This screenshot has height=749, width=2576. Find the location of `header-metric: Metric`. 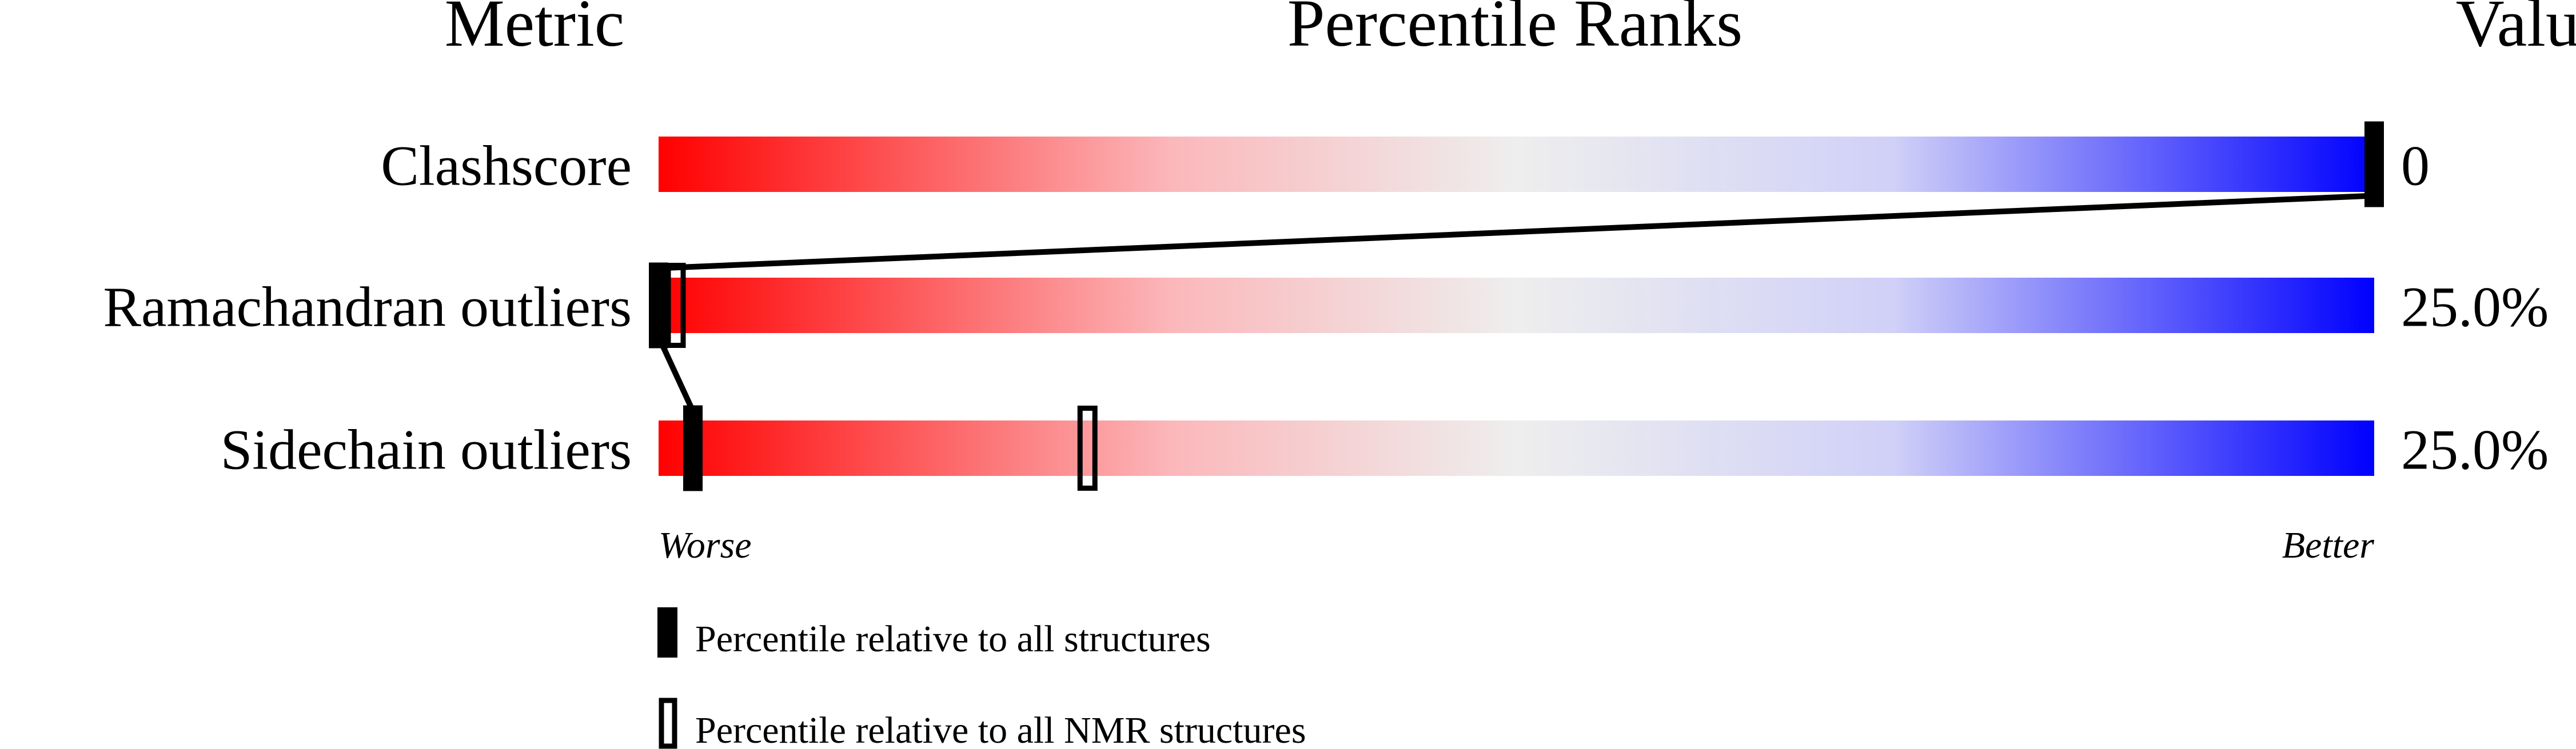

header-metric: Metric is located at coordinates (535, 30).